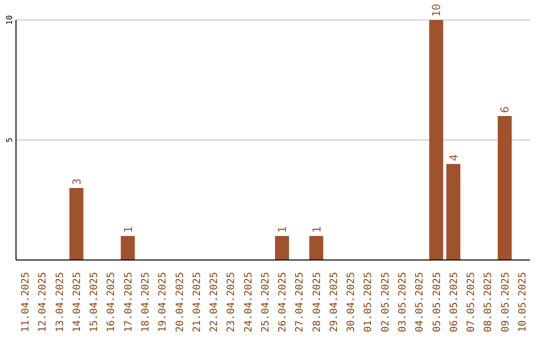  Describe the element at coordinates (472, 302) in the screenshot. I see `x-tick-label: 07.05.2025` at that location.